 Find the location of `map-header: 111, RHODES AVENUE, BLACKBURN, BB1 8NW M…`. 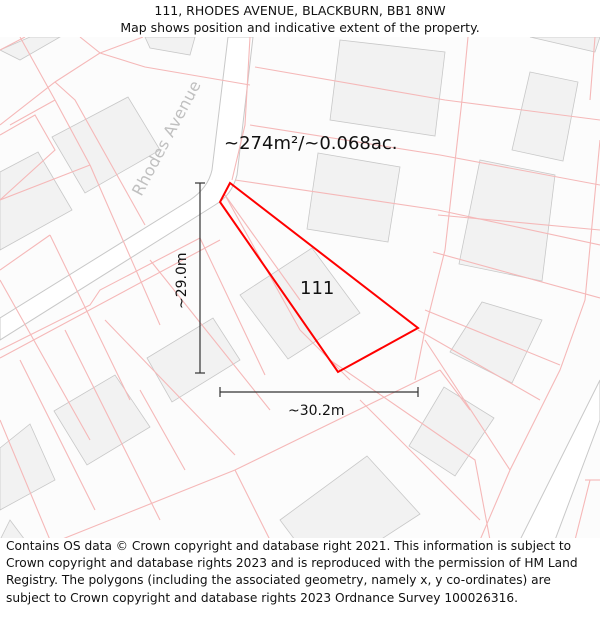

map-header: 111, RHODES AVENUE, BLACKBURN, BB1 8NW M… is located at coordinates (300, 18).